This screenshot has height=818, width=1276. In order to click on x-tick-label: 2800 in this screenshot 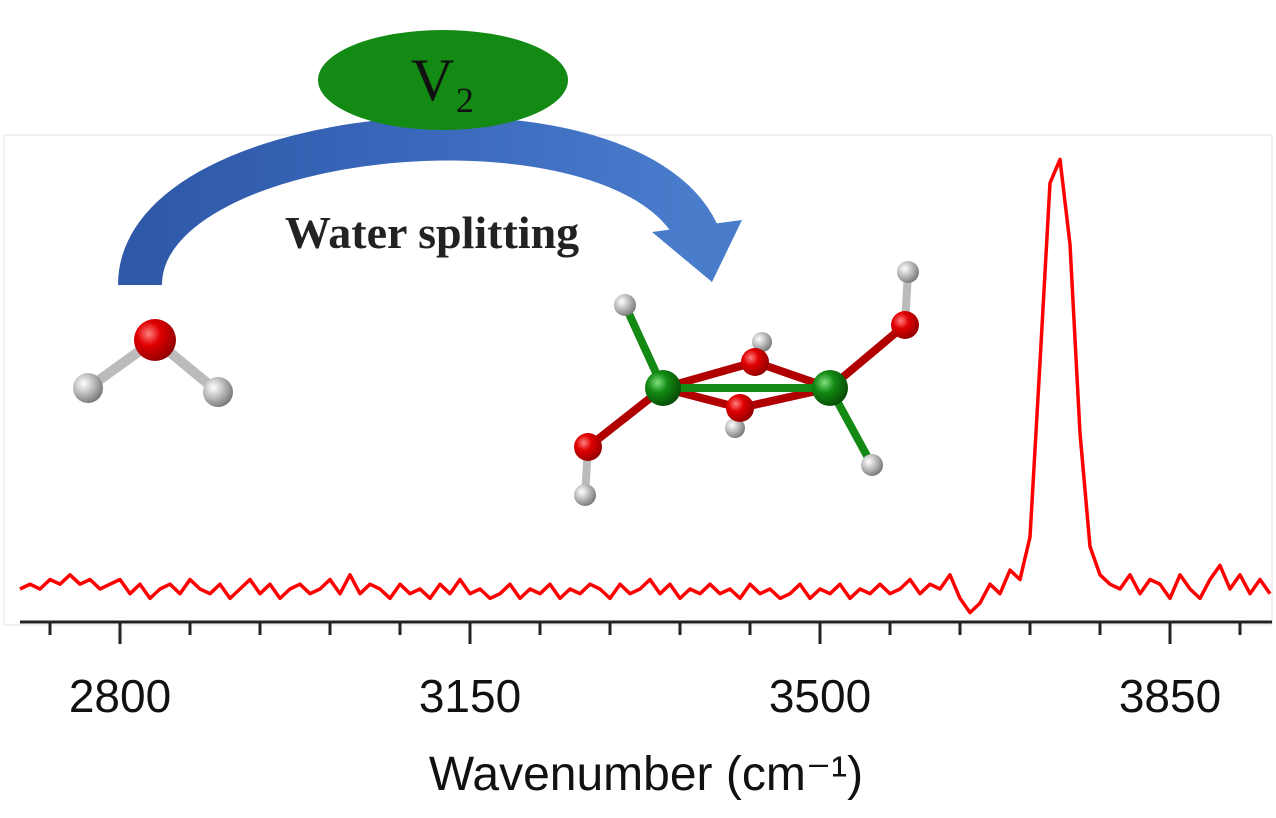, I will do `click(120, 696)`.